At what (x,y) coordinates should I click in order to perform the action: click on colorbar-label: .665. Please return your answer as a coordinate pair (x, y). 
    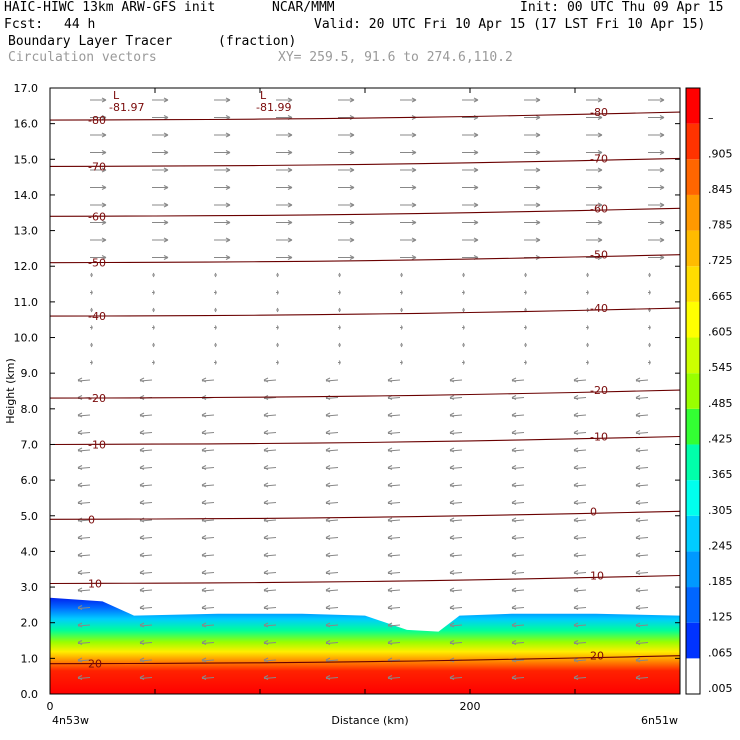
    Looking at the image, I should click on (720, 296).